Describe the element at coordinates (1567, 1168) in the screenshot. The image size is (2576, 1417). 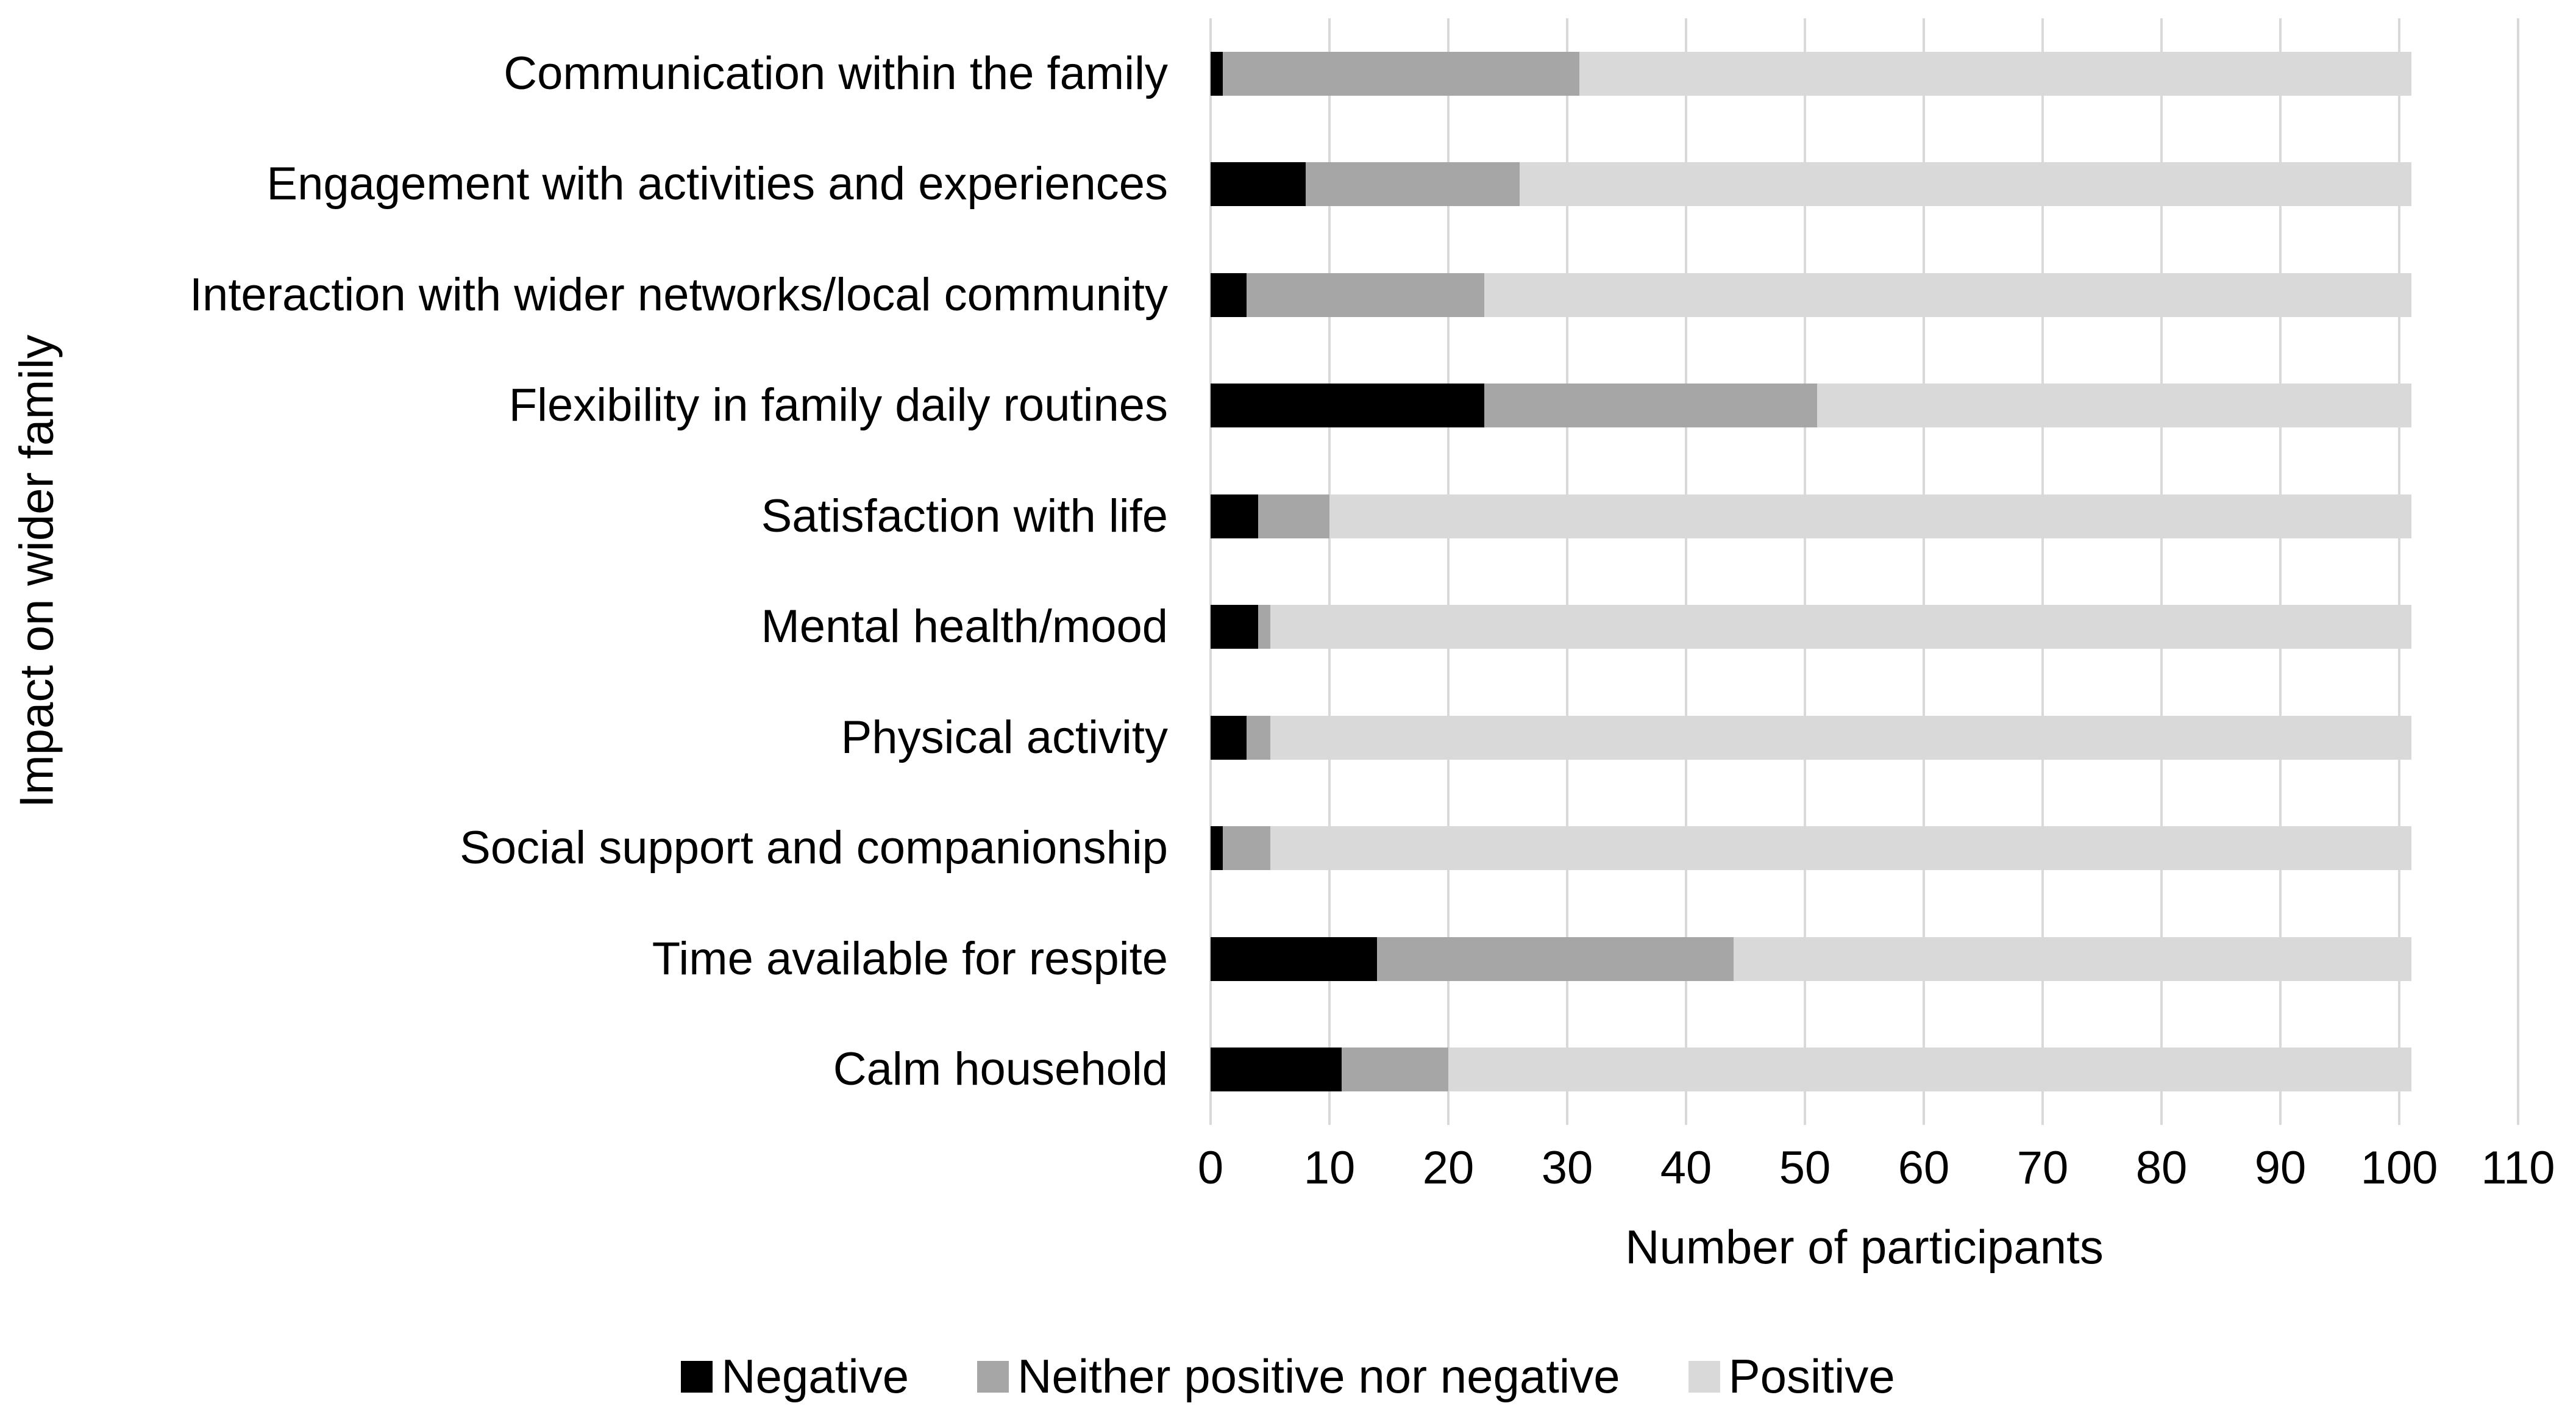
I see `x-tick-label: 30` at that location.